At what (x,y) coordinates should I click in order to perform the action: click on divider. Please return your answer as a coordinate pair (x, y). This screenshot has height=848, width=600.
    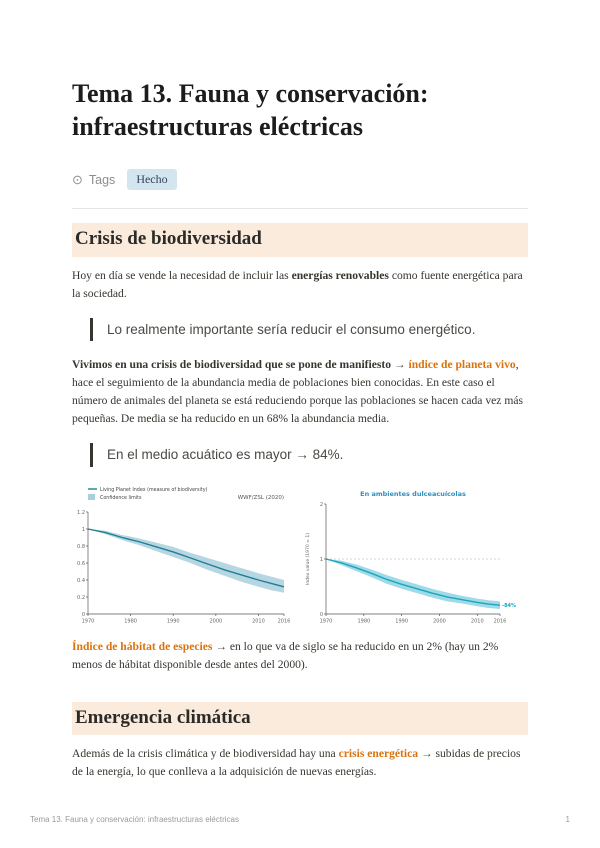
    Looking at the image, I should click on (300, 208).